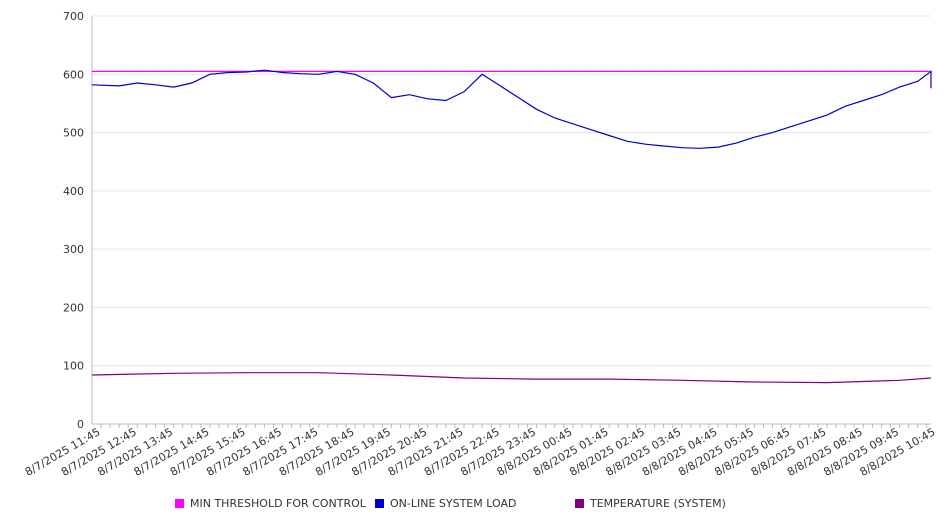 This screenshot has width=946, height=526. I want to click on y-tick-label: 700, so click(73, 16).